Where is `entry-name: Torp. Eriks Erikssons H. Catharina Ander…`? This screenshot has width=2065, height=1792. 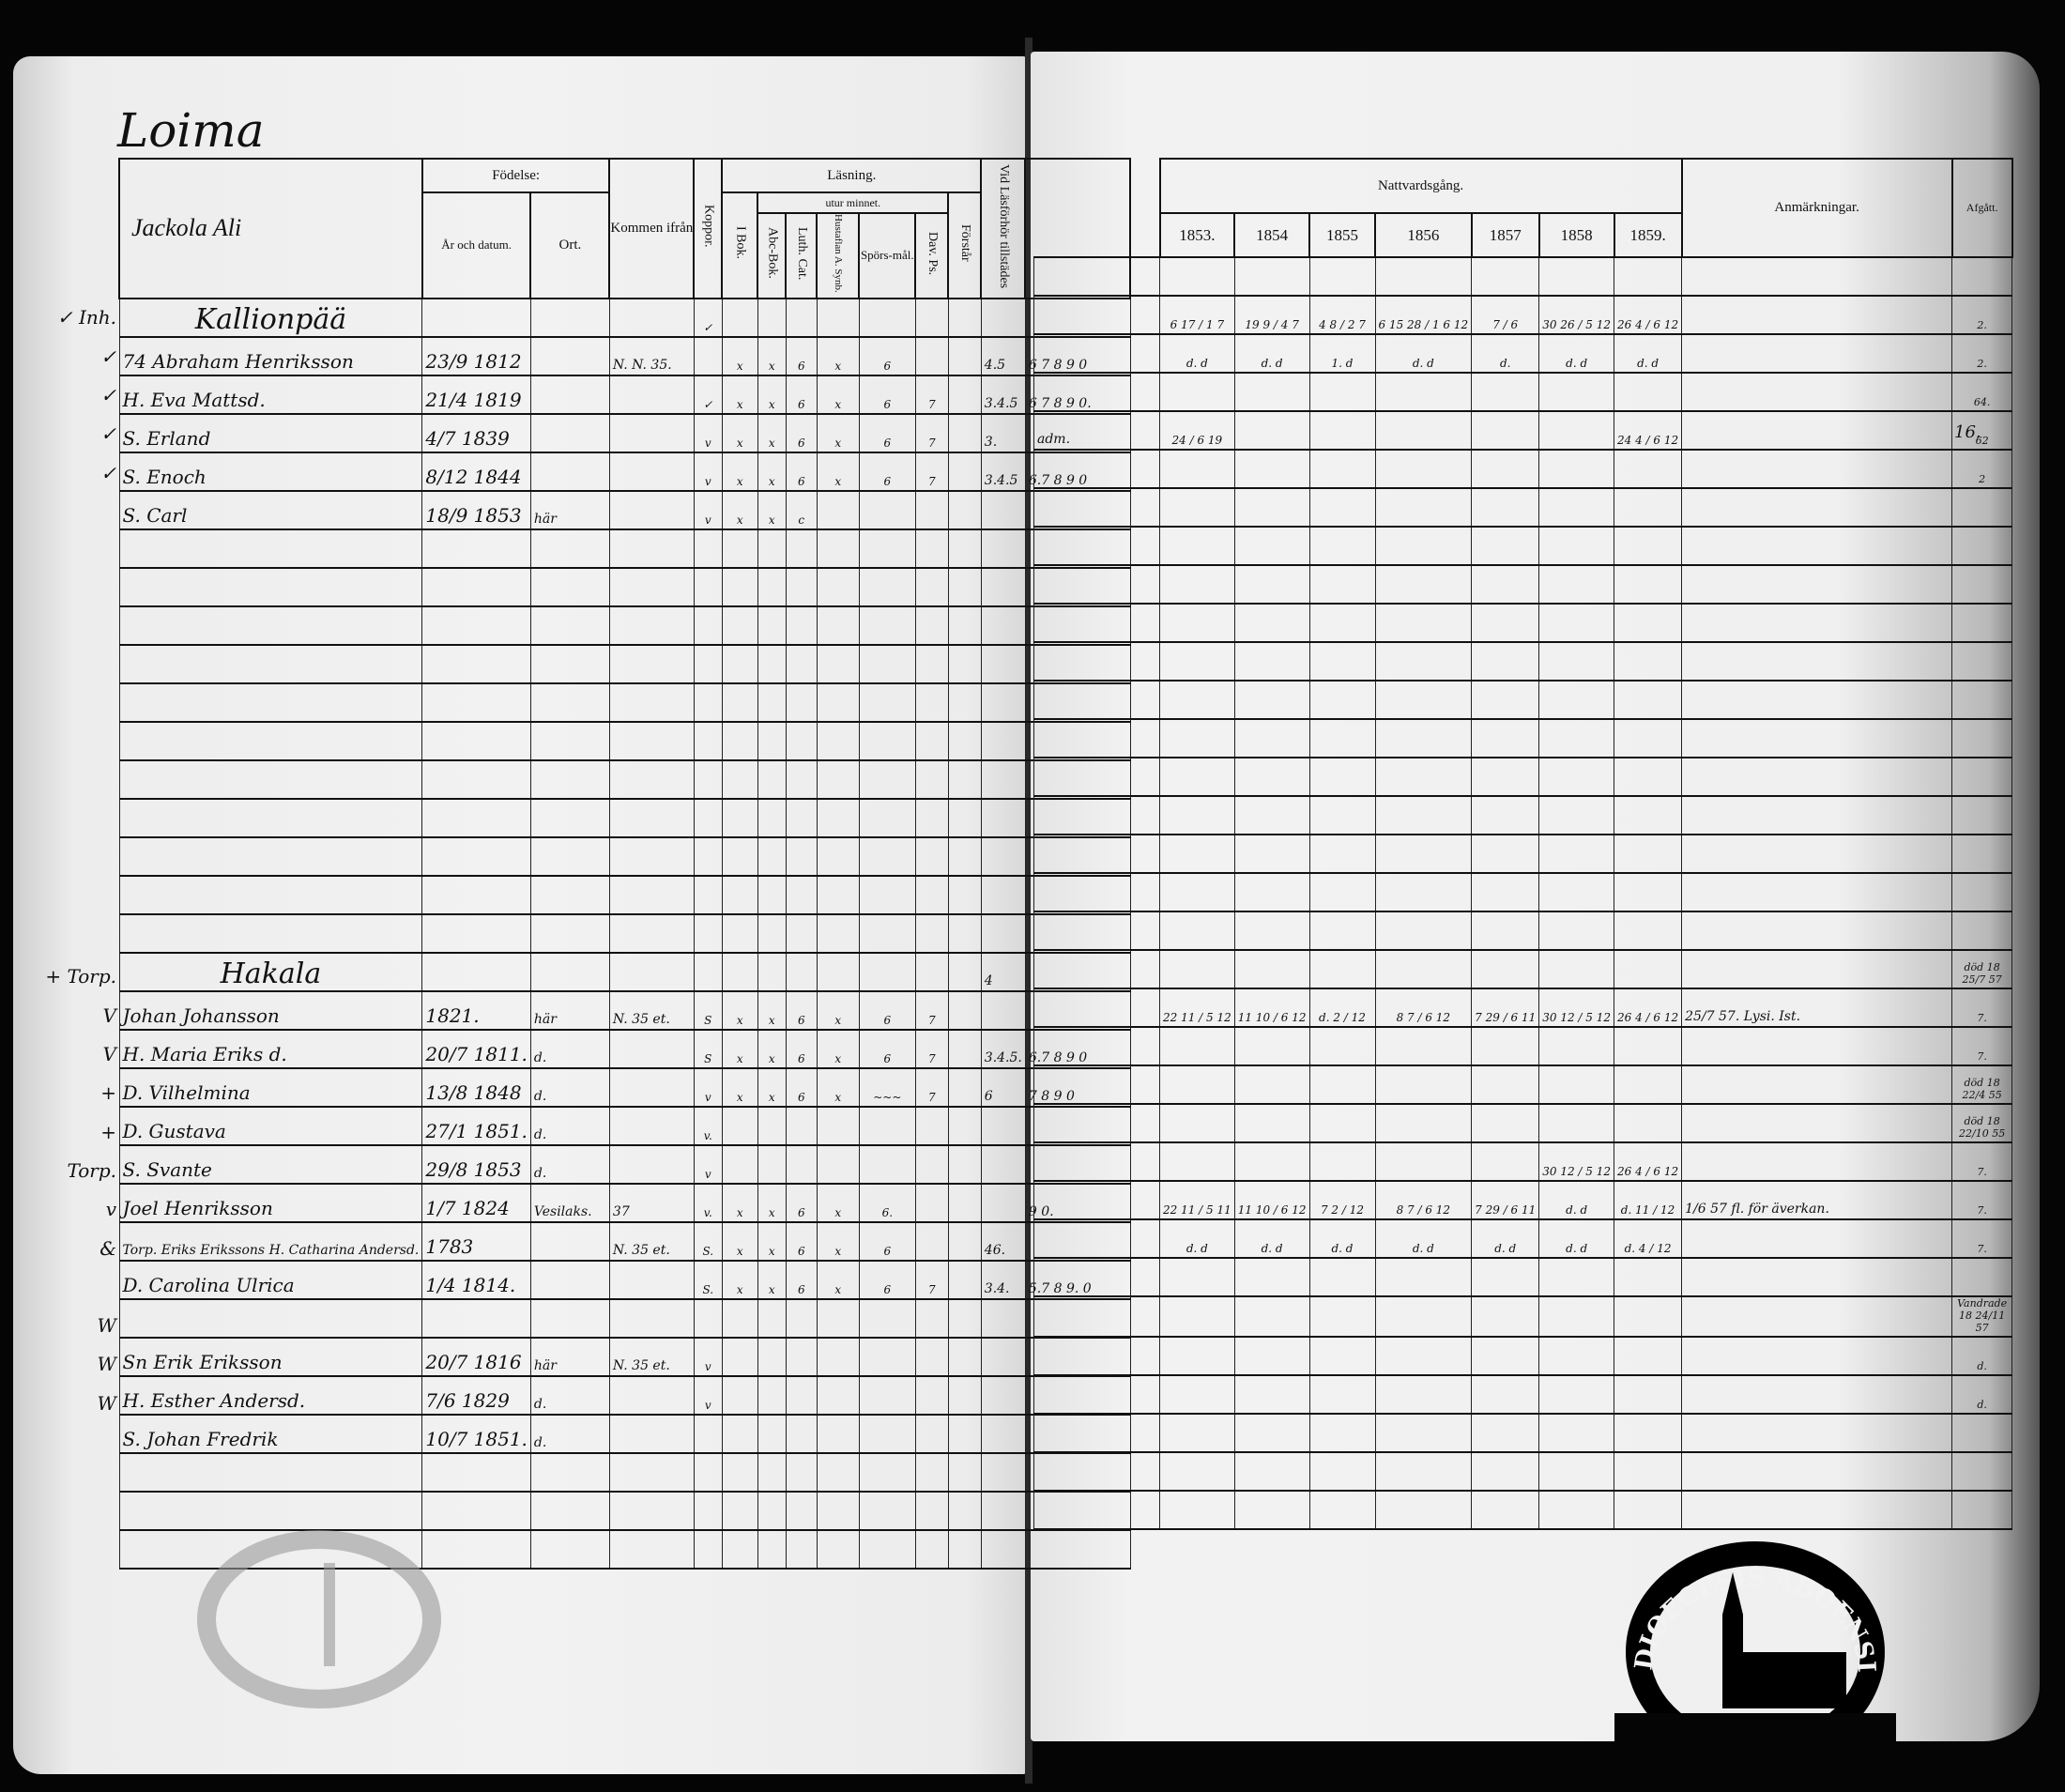
entry-name: Torp. Eriks Erikssons H. Catharina Ander… is located at coordinates (271, 1250).